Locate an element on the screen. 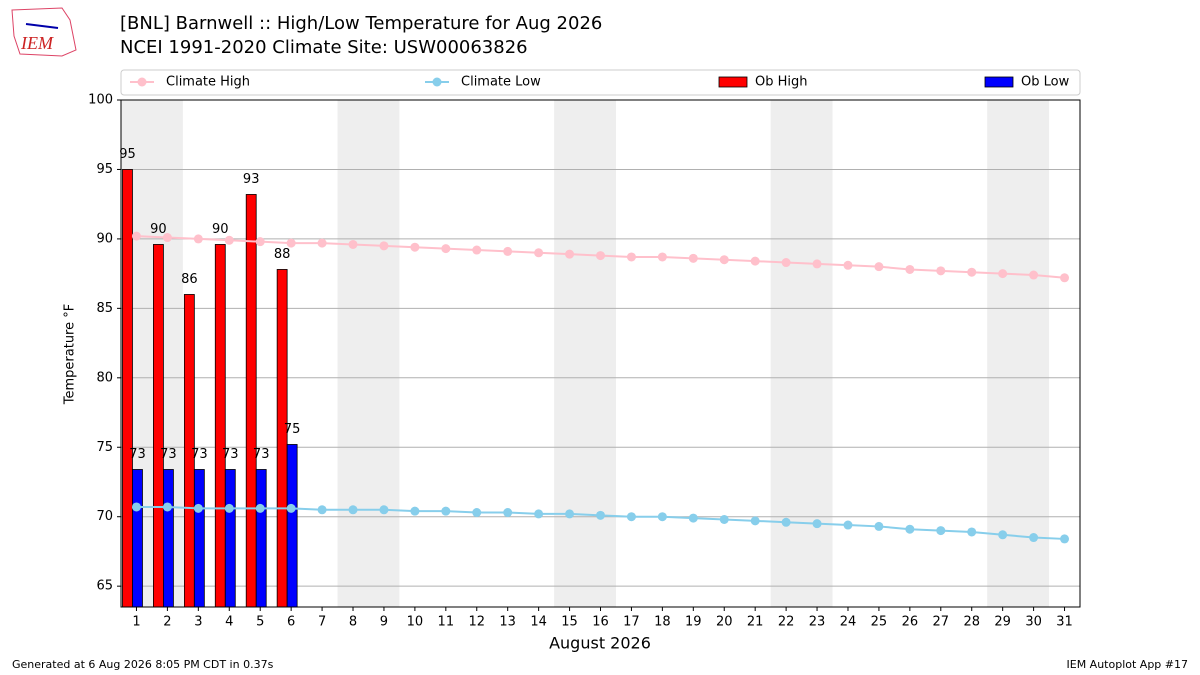 The height and width of the screenshot is (675, 1200). y-tick-label: 70 is located at coordinates (104, 516).